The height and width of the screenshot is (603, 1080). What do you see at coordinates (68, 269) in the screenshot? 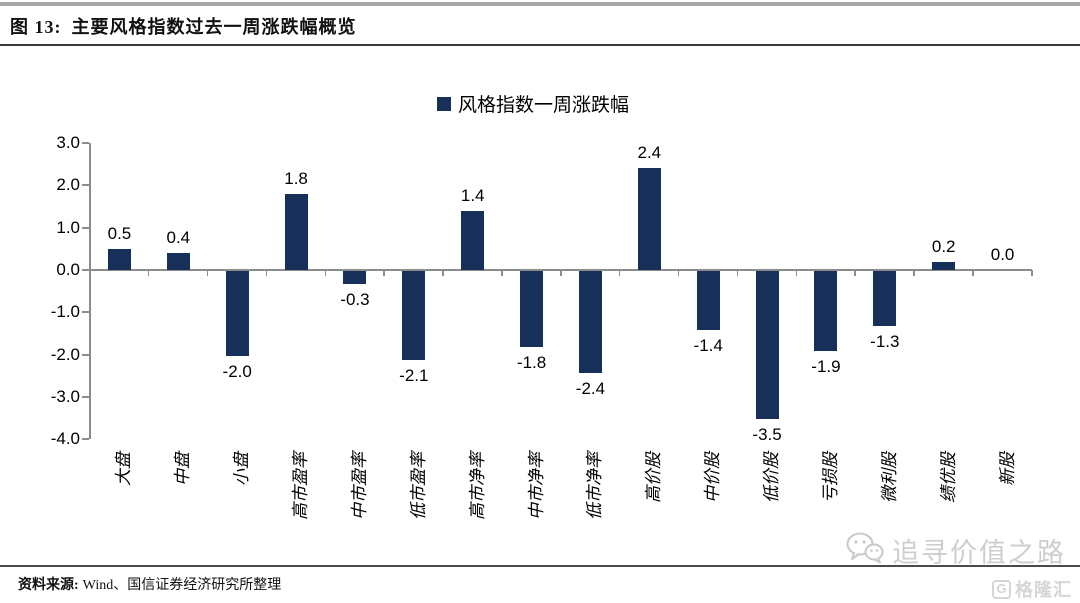
I see `y-tick-label: 0.0` at bounding box center [68, 269].